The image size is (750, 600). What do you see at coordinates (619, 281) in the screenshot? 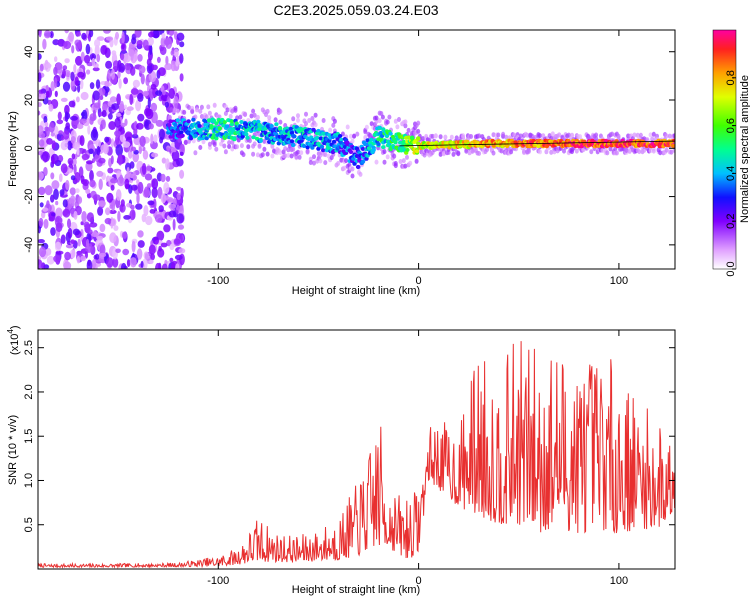
I see `spectrogram-xtick-label: 100` at bounding box center [619, 281].